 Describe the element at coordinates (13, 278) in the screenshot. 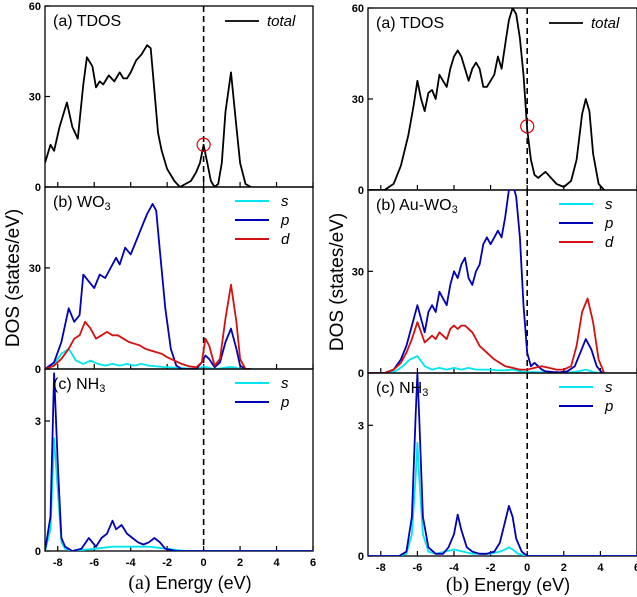

I see `y-axis-label-left: DOS (states/eV)` at that location.